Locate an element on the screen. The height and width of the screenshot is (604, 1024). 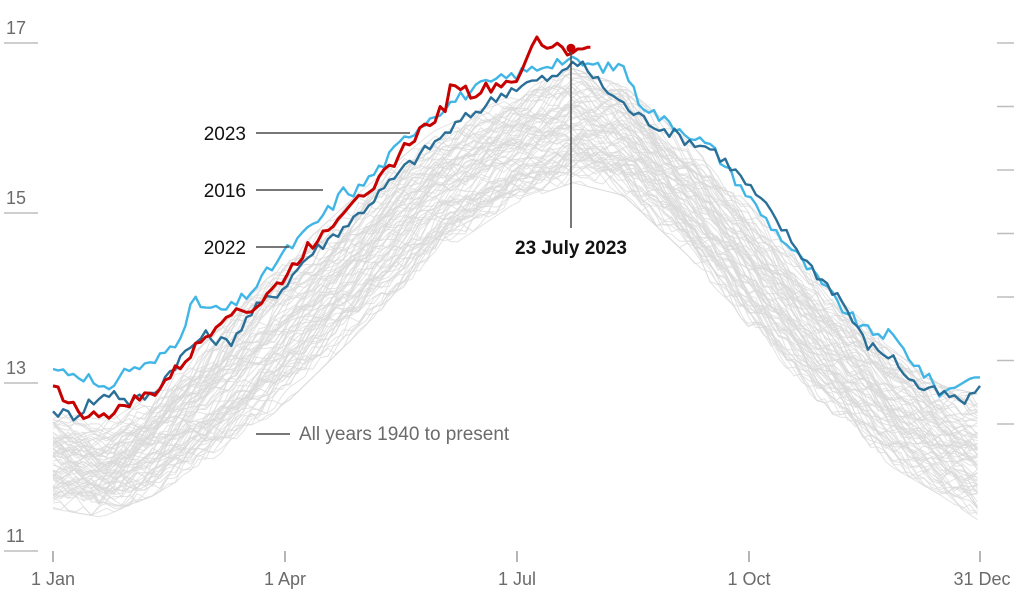
annotation-label-2023: 2023 is located at coordinates (225, 134).